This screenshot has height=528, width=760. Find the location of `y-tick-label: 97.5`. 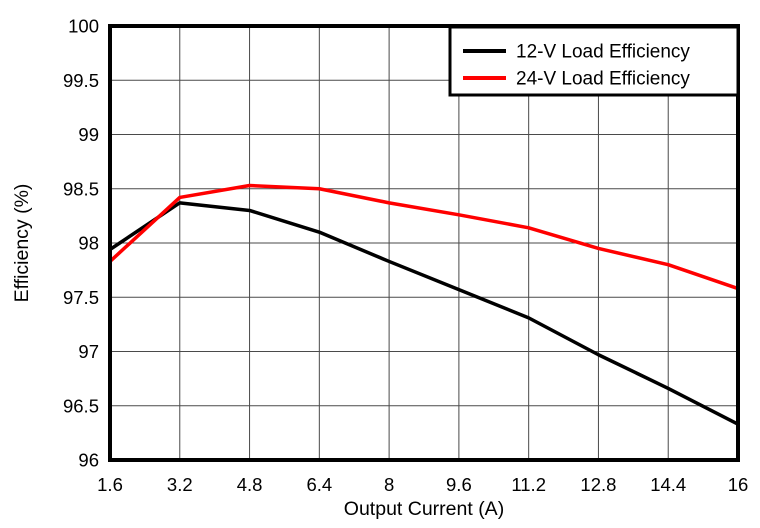

y-tick-label: 97.5 is located at coordinates (81, 297).